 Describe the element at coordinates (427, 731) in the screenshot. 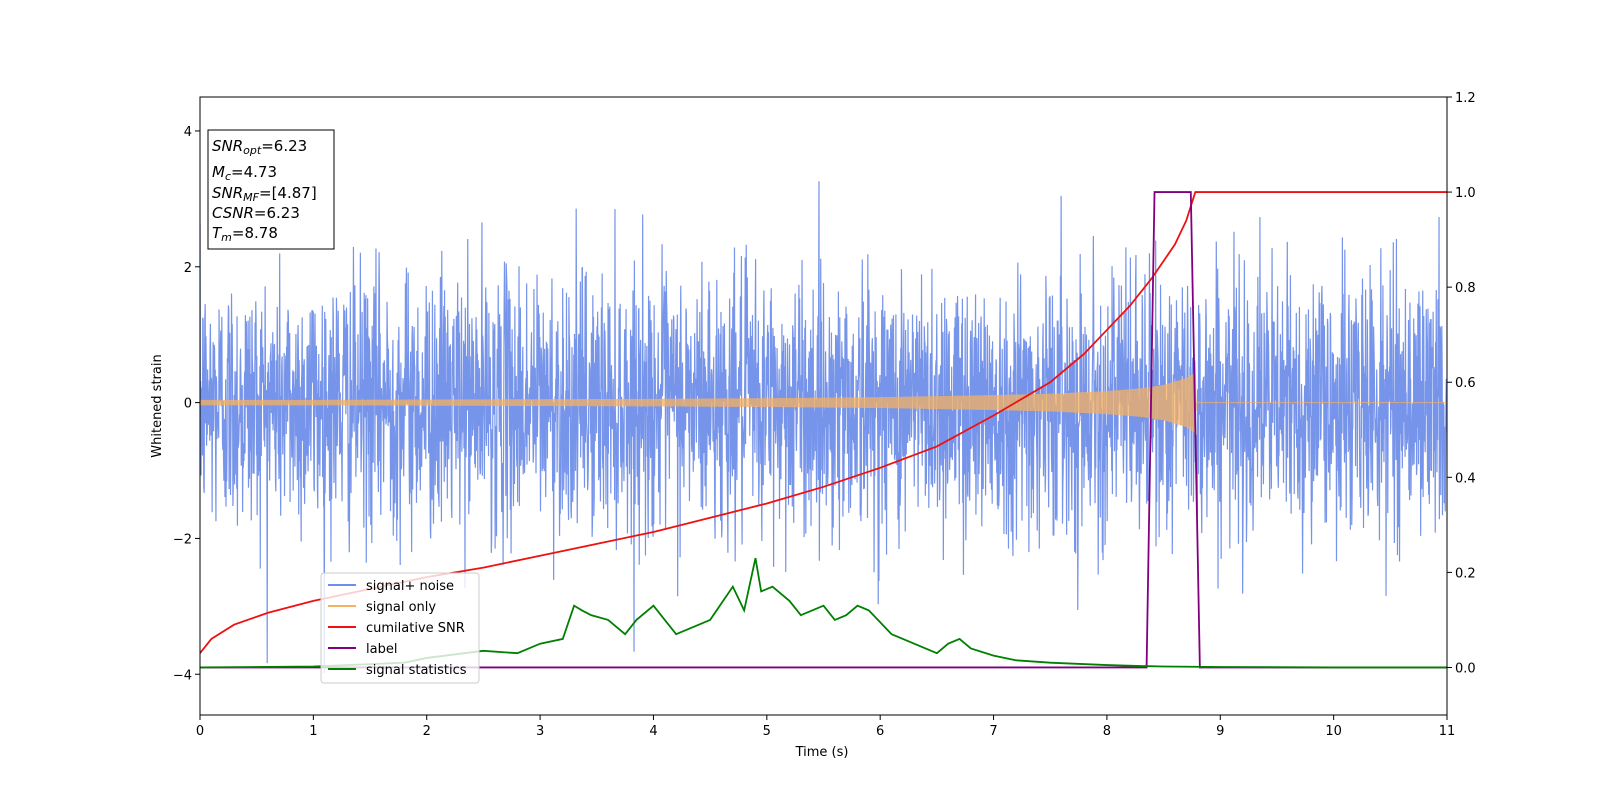

I see `x-tick-label: 2` at that location.